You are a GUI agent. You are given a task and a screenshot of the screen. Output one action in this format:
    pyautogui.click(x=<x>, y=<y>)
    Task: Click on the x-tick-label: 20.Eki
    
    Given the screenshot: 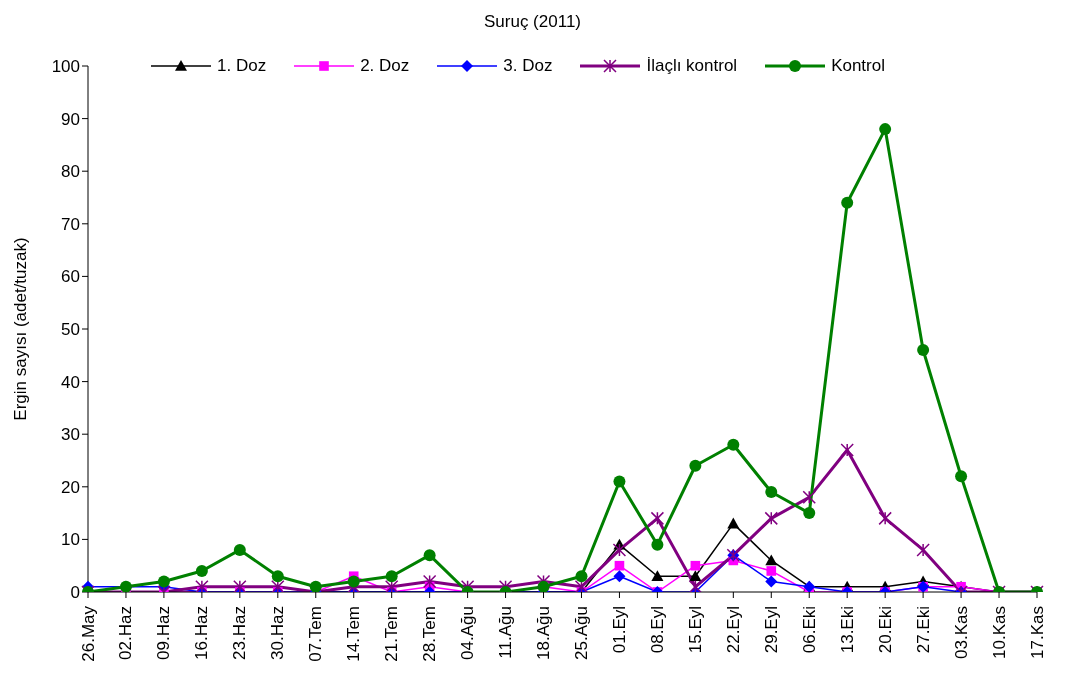 What is the action you would take?
    pyautogui.click(x=885, y=630)
    